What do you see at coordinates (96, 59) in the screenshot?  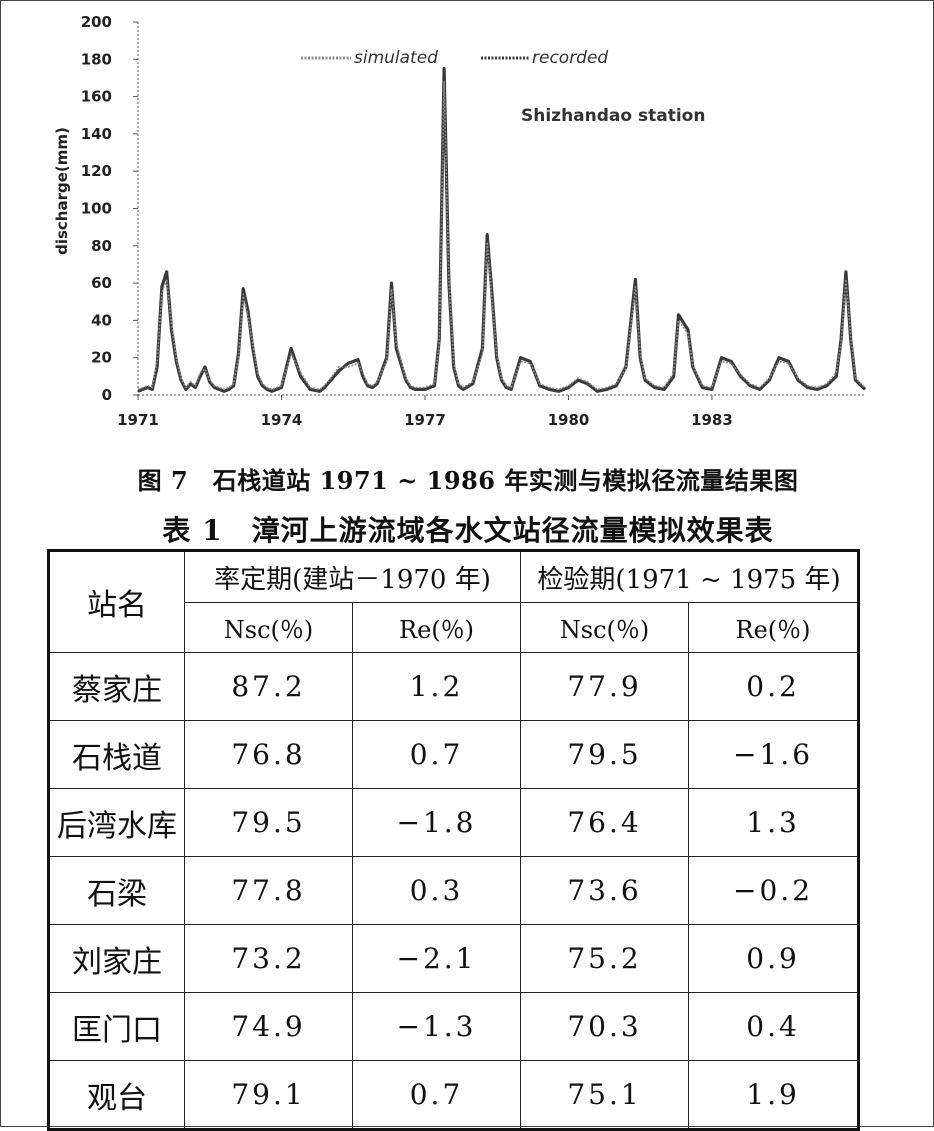 I see `y-tick-label: 180` at bounding box center [96, 59].